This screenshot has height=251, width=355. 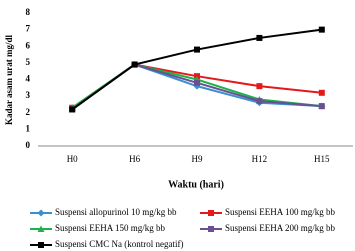 I want to click on legend-label: Suspensi allopurinol 10 mg/kg bb, so click(x=116, y=212).